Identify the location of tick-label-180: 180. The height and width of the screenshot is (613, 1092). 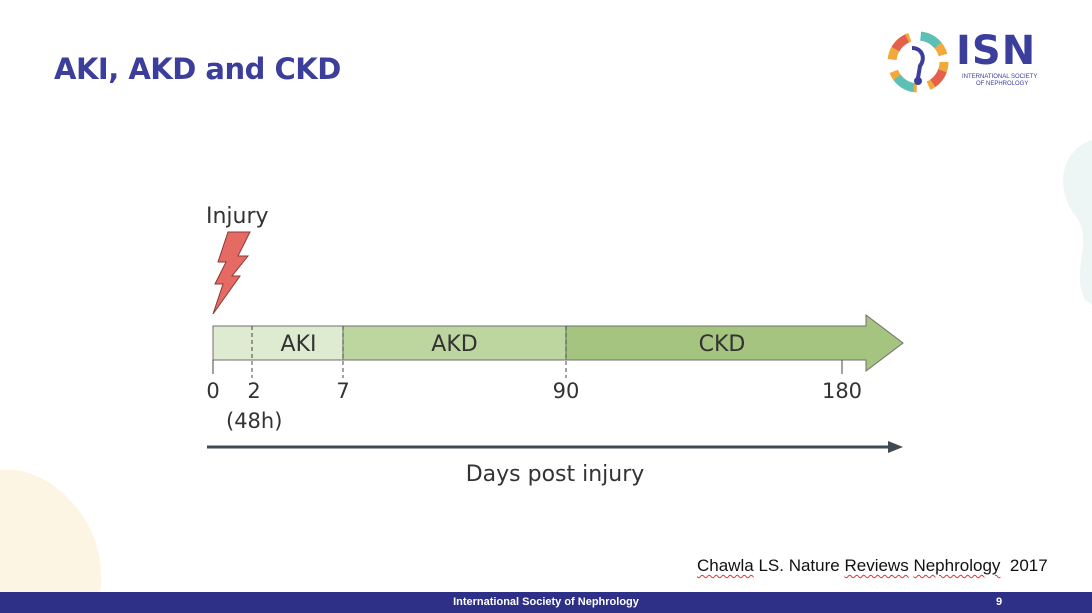
(842, 391).